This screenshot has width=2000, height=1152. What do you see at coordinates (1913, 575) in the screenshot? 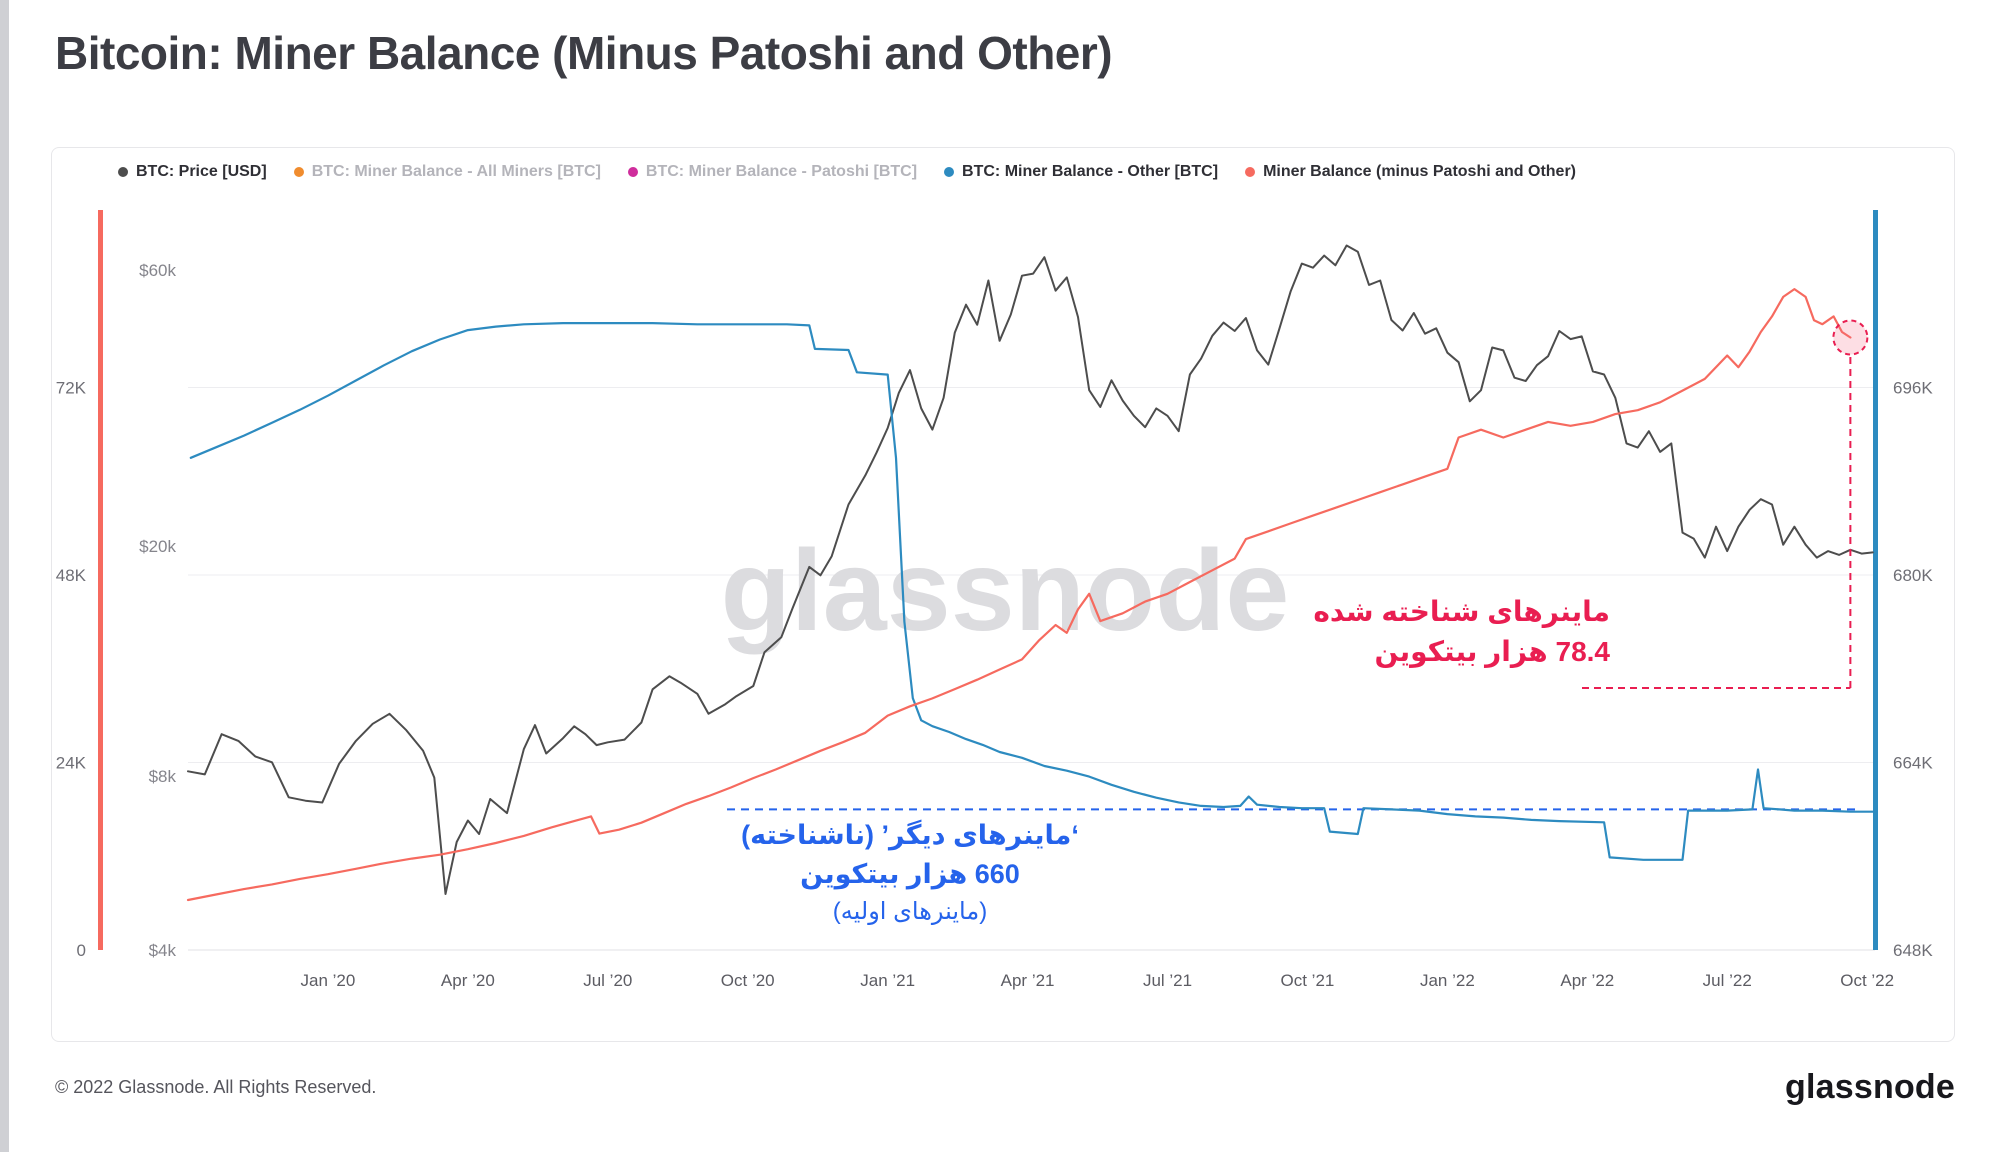
I see `right-axis-label: 680K` at bounding box center [1913, 575].